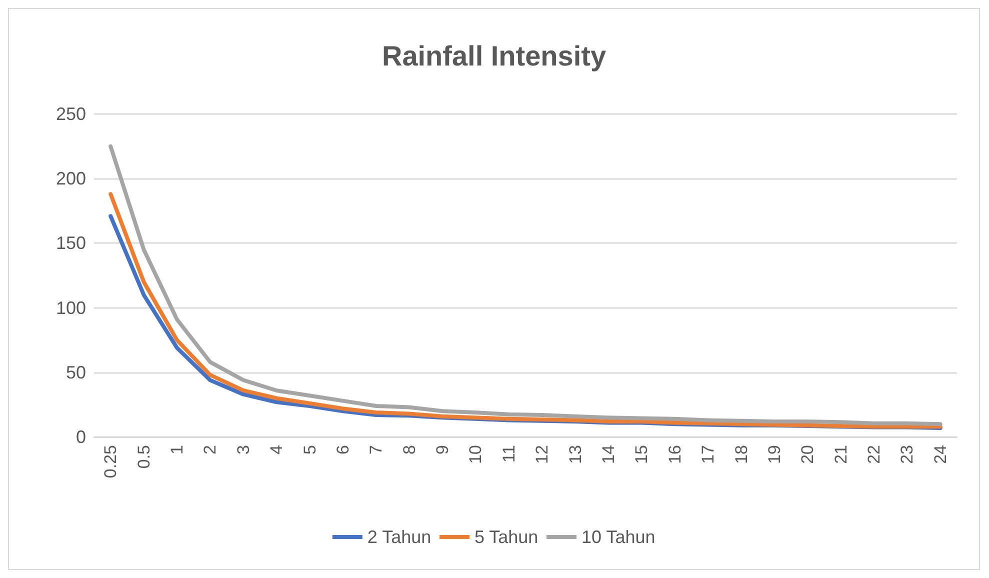  Describe the element at coordinates (71, 308) in the screenshot. I see `y-tick-label: 100` at that location.